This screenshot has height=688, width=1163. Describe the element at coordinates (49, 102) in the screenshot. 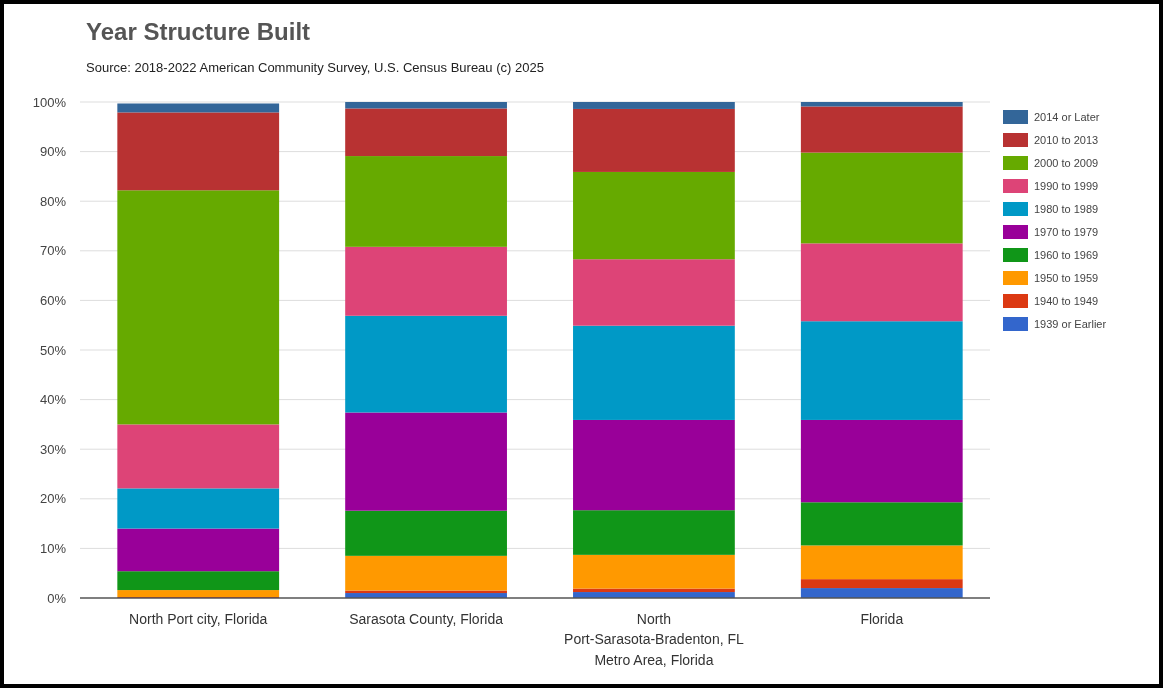

I see `y-tick-label: 100%` at that location.